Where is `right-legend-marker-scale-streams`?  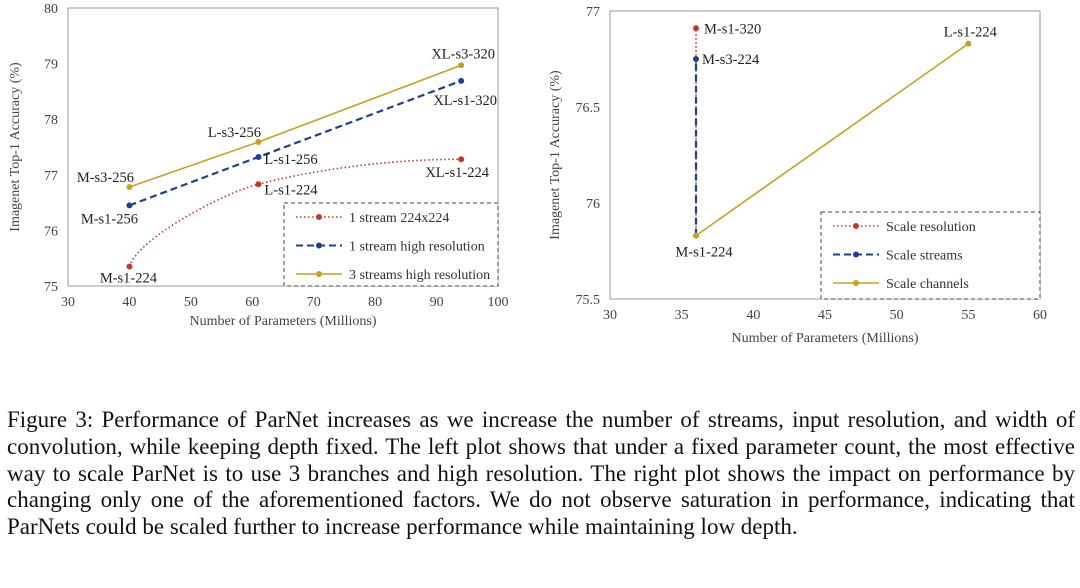 right-legend-marker-scale-streams is located at coordinates (856, 254).